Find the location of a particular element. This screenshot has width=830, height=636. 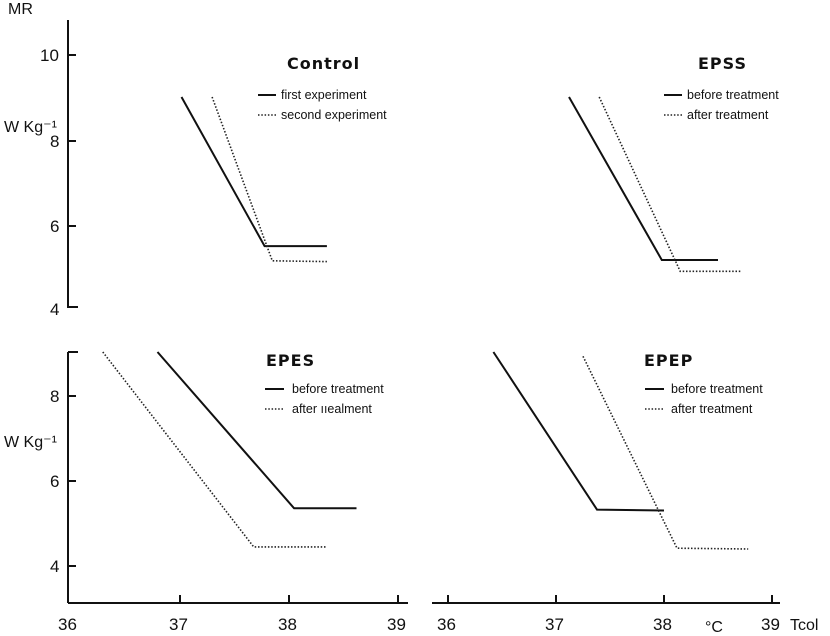

legend-label: first experiment is located at coordinates (324, 95).